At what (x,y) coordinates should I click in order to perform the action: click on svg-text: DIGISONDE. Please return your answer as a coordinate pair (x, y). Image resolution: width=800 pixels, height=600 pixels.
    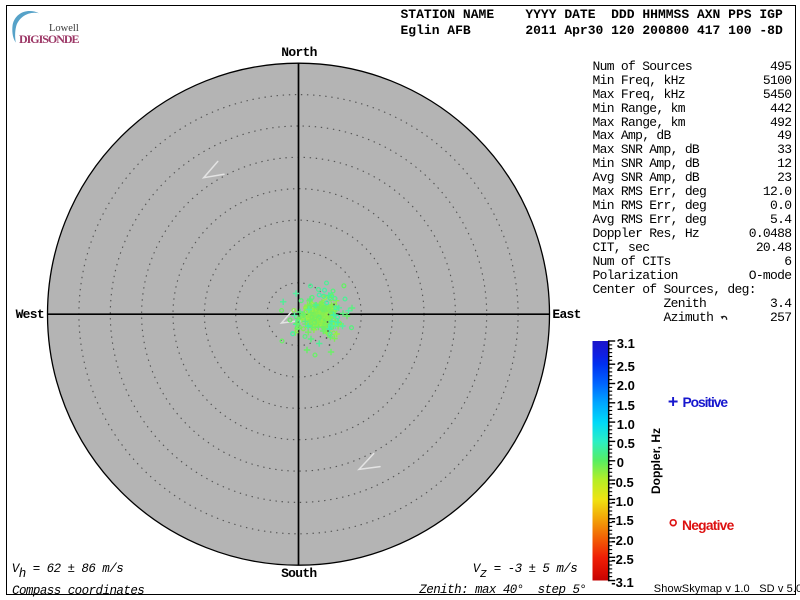
    Looking at the image, I should click on (49, 39).